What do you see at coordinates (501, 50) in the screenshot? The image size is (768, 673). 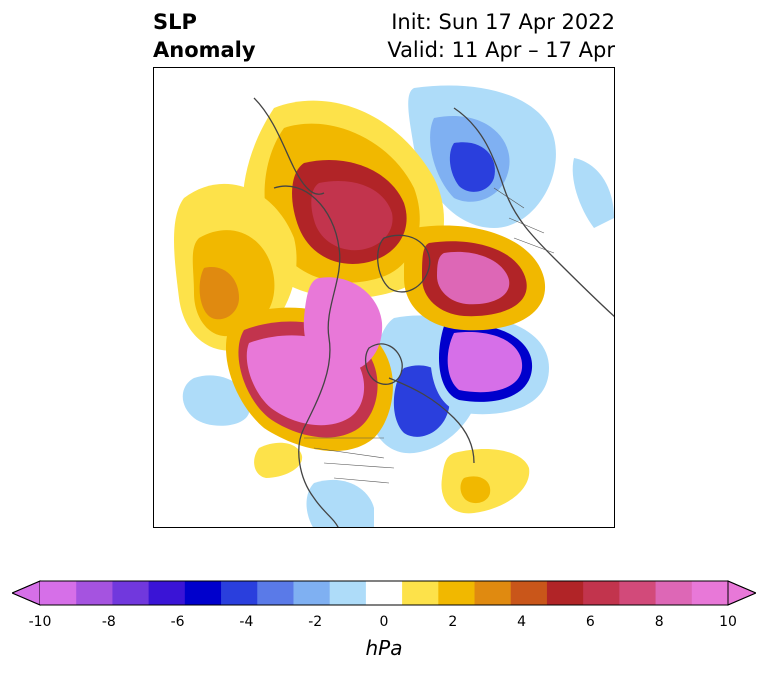 I see `valid-range: Valid: 11 Apr – 17 Apr` at bounding box center [501, 50].